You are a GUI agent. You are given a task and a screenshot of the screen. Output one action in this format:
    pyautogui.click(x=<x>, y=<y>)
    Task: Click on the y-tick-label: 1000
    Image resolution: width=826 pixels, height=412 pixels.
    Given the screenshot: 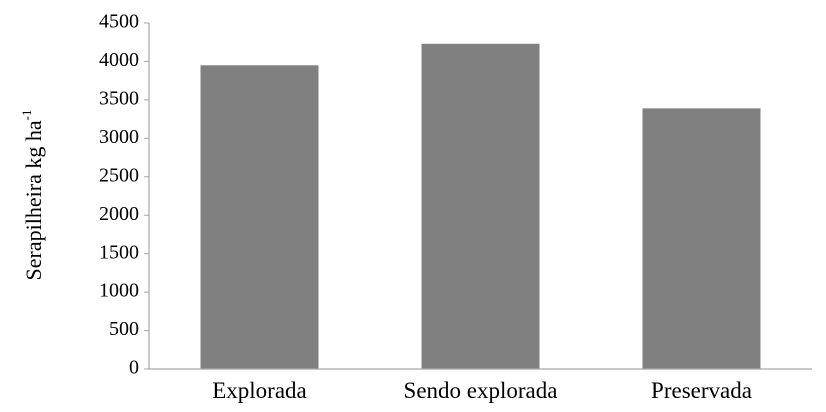 What is the action you would take?
    pyautogui.click(x=119, y=291)
    